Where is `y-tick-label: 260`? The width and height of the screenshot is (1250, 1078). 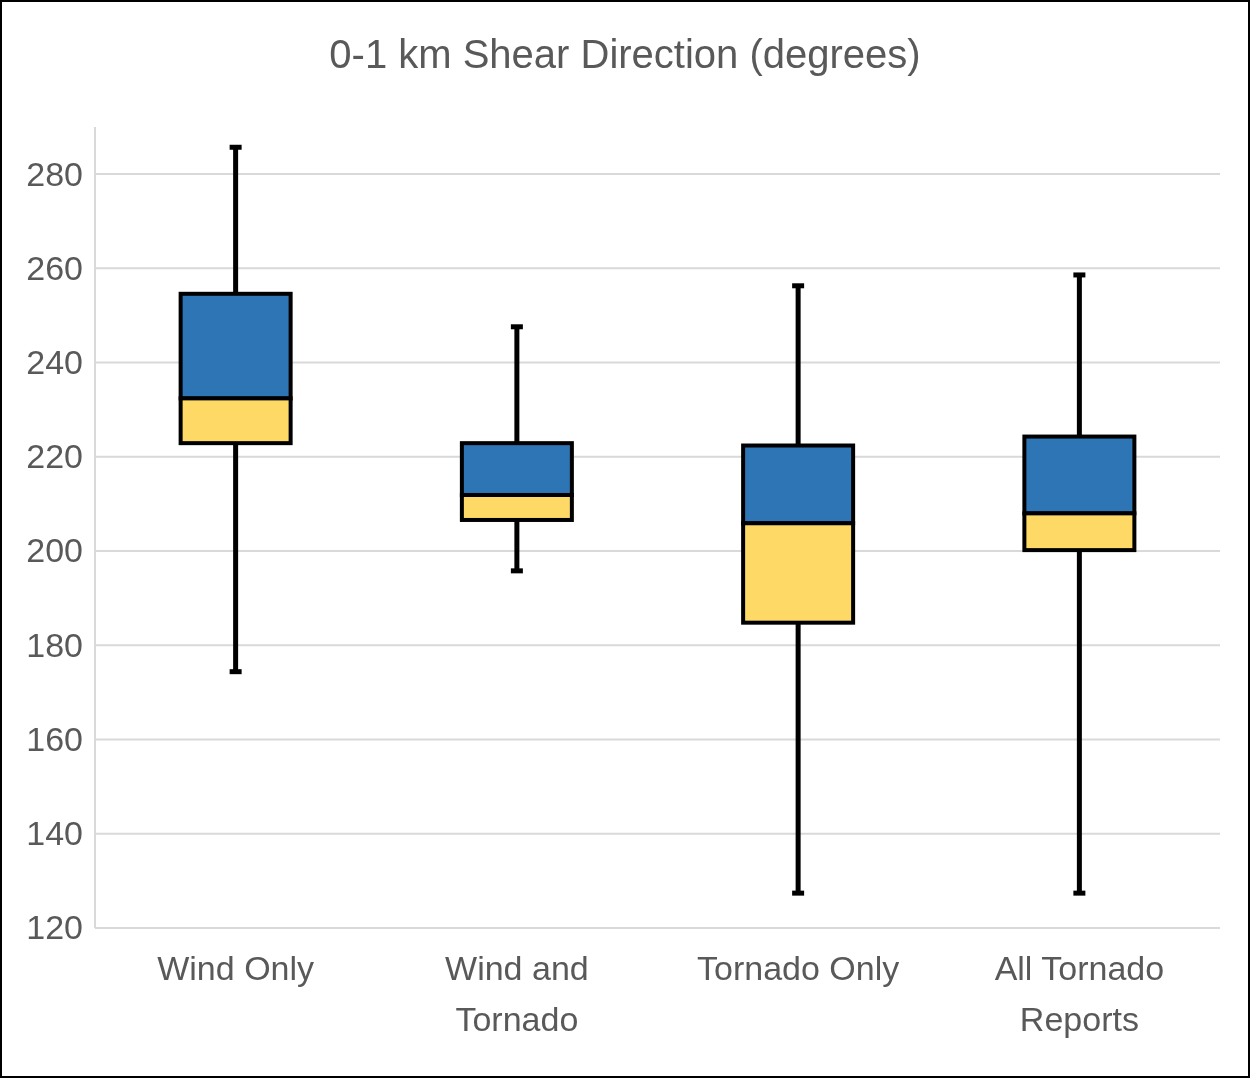 y-tick-label: 260 is located at coordinates (54, 267).